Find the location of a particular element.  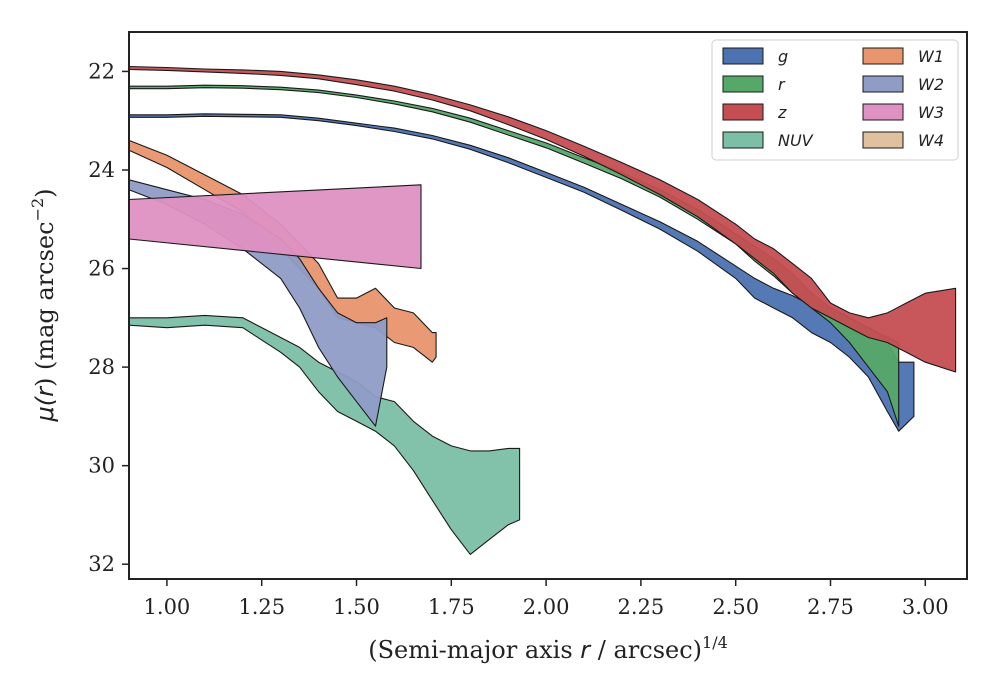

x-axis-label: (Semi-major axis r / arcsec)1/4 is located at coordinates (548, 648).